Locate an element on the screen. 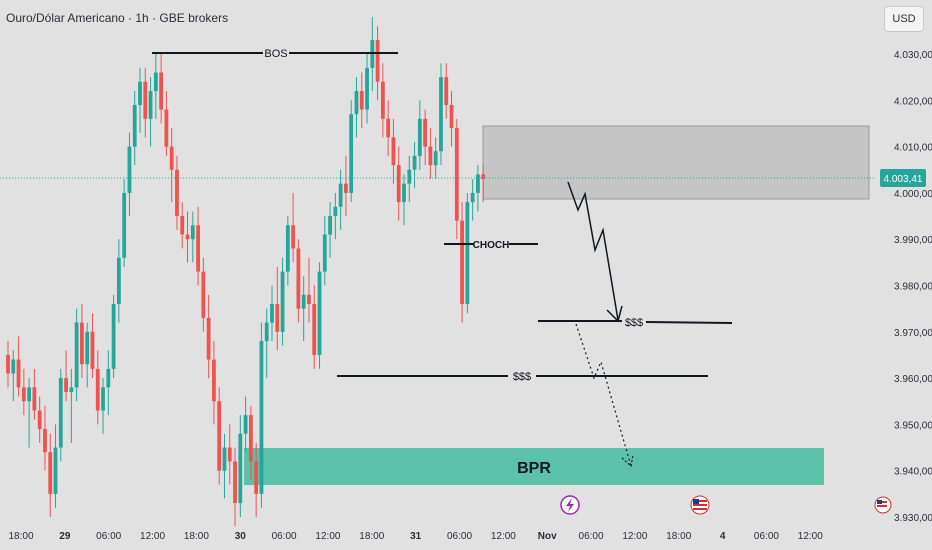 The height and width of the screenshot is (550, 932). projection-path is located at coordinates (593, 251).